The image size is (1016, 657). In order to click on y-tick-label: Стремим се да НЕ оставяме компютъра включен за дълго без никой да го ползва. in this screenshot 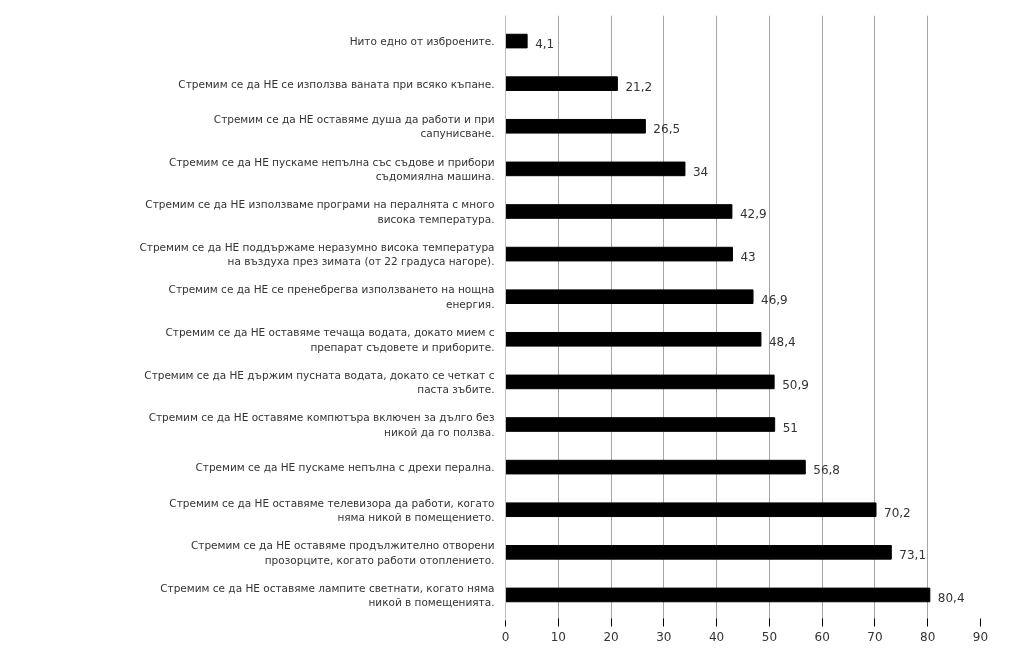, I will do `click(321, 424)`.